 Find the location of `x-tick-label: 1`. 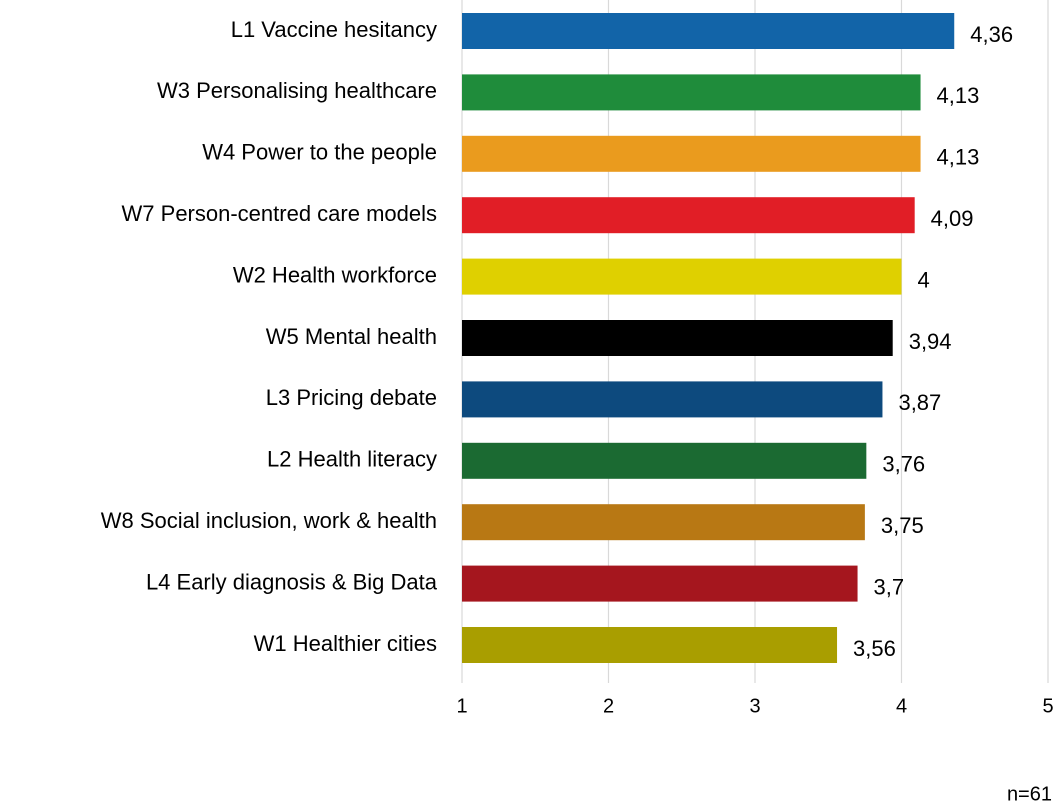

x-tick-label: 1 is located at coordinates (461, 706).